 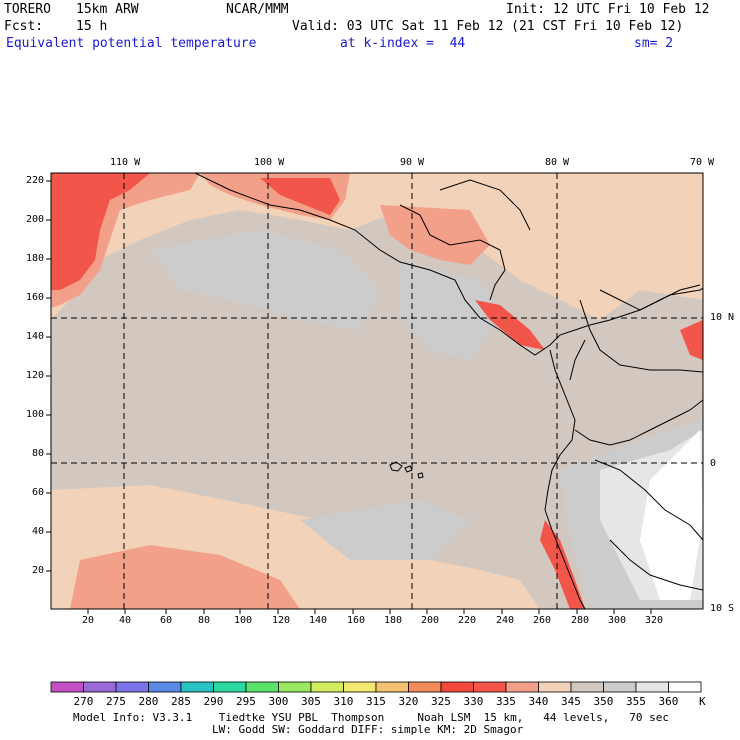 I want to click on colorbar-label: 305, so click(x=311, y=701).